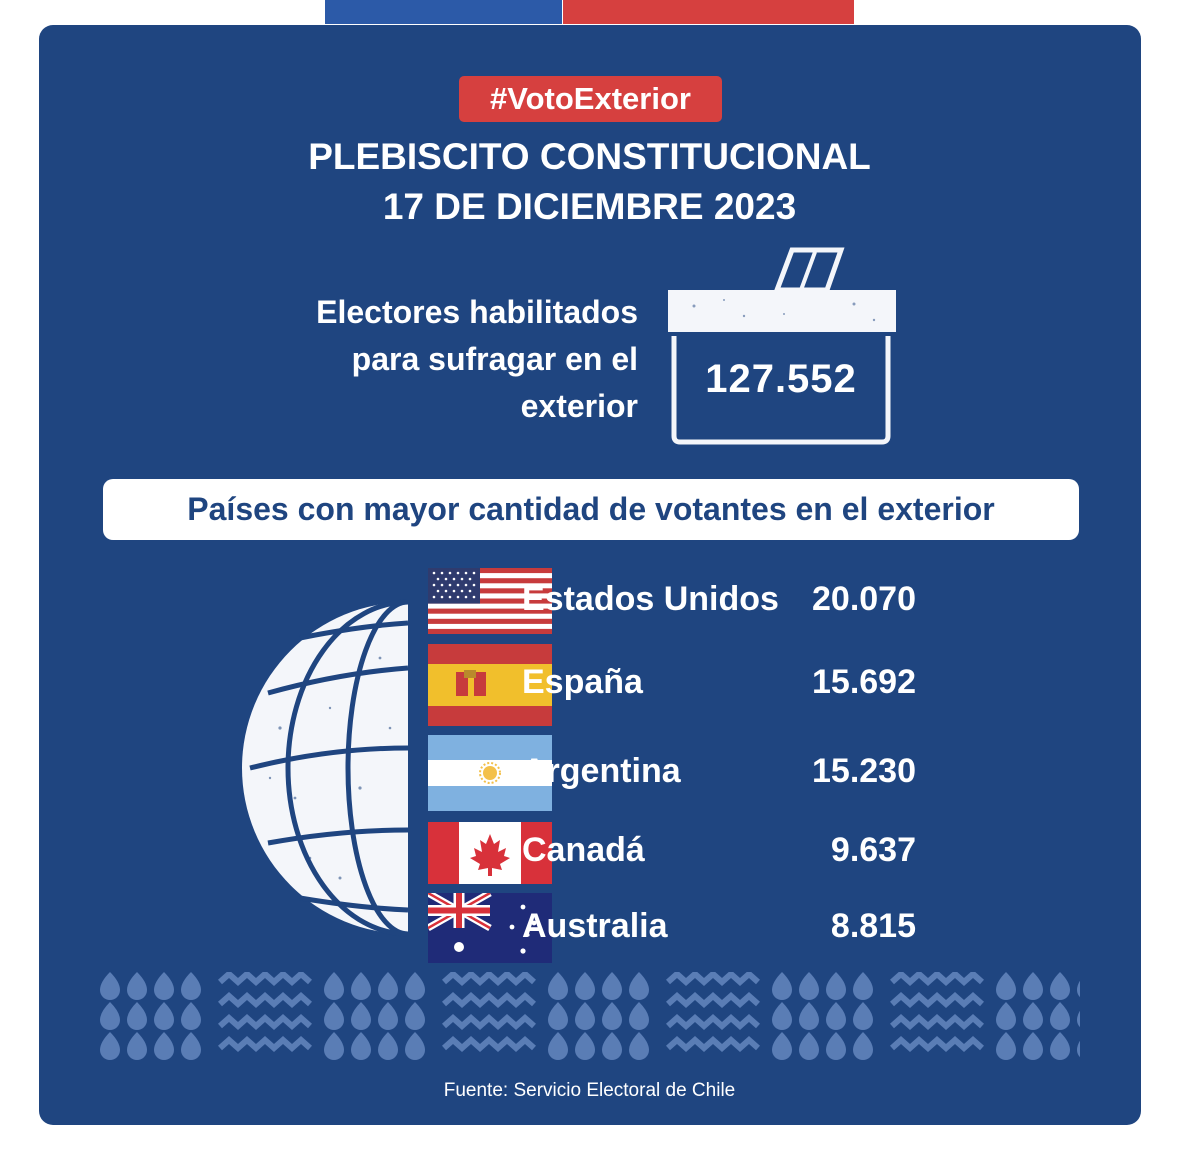 This screenshot has width=1179, height=1155. I want to click on country-votes: 15.692, so click(864, 682).